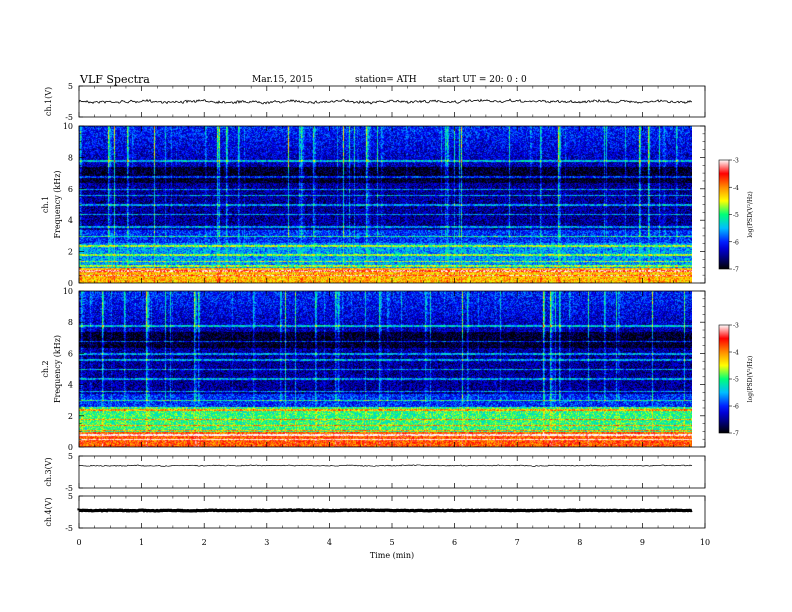  What do you see at coordinates (724, 379) in the screenshot?
I see `ch2-spectrogram-colorbar` at bounding box center [724, 379].